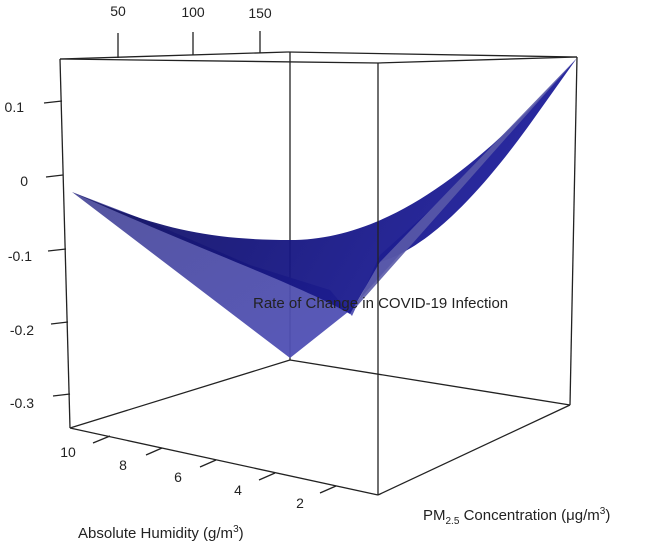 Image resolution: width=645 pixels, height=546 pixels. What do you see at coordinates (260, 13) in the screenshot?
I see `y-tick-150: 150` at bounding box center [260, 13].